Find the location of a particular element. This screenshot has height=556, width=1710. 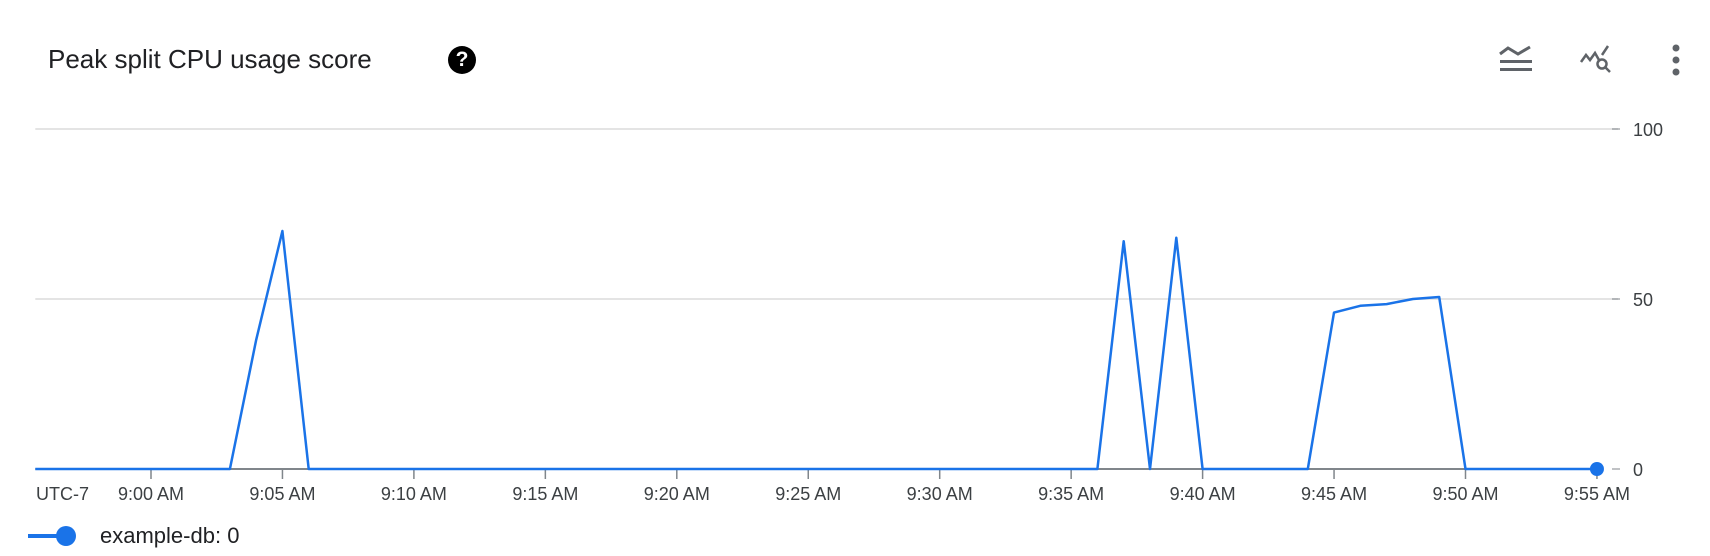

x-tick-label: 9:15 AM is located at coordinates (545, 494).